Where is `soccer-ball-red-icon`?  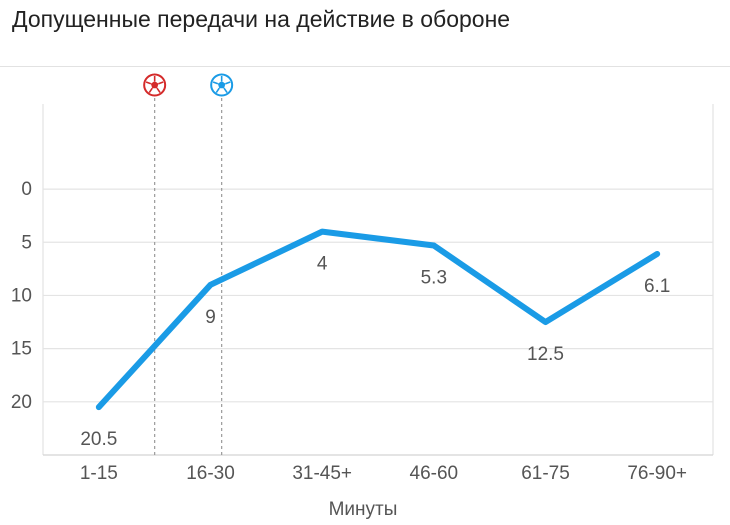
soccer-ball-red-icon is located at coordinates (155, 85).